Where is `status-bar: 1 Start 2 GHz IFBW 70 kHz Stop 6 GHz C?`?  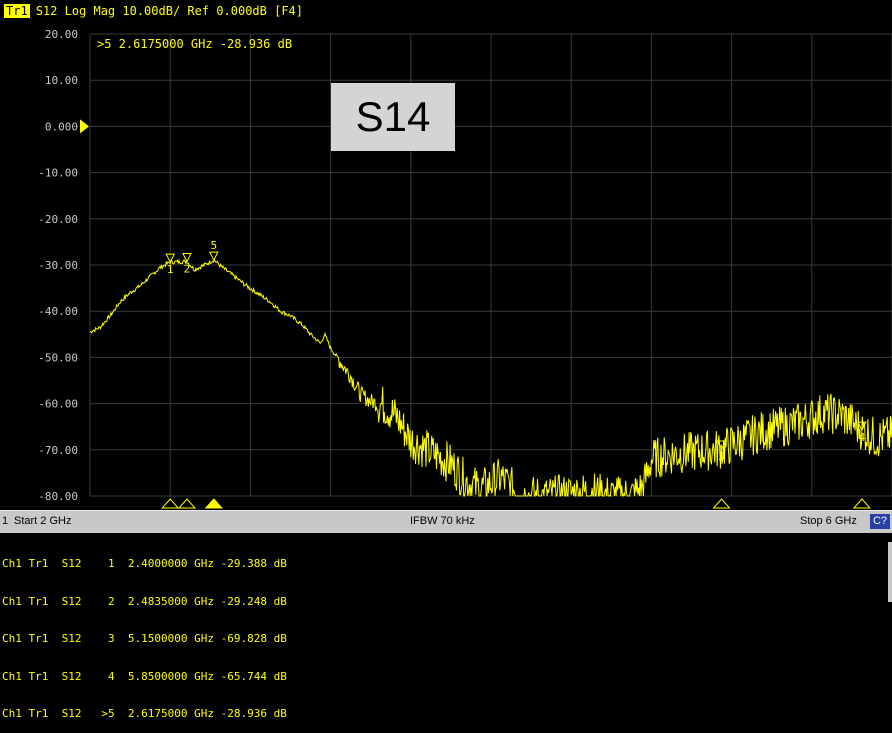
status-bar: 1 Start 2 GHz IFBW 70 kHz Stop 6 GHz C? is located at coordinates (446, 522).